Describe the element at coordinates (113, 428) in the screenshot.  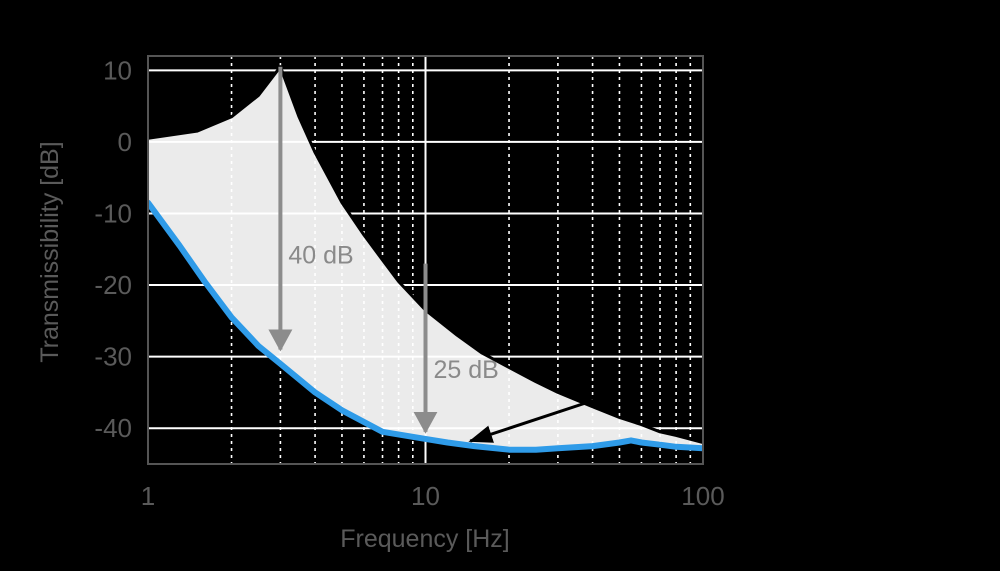
I see `y-tick-label: -40` at that location.